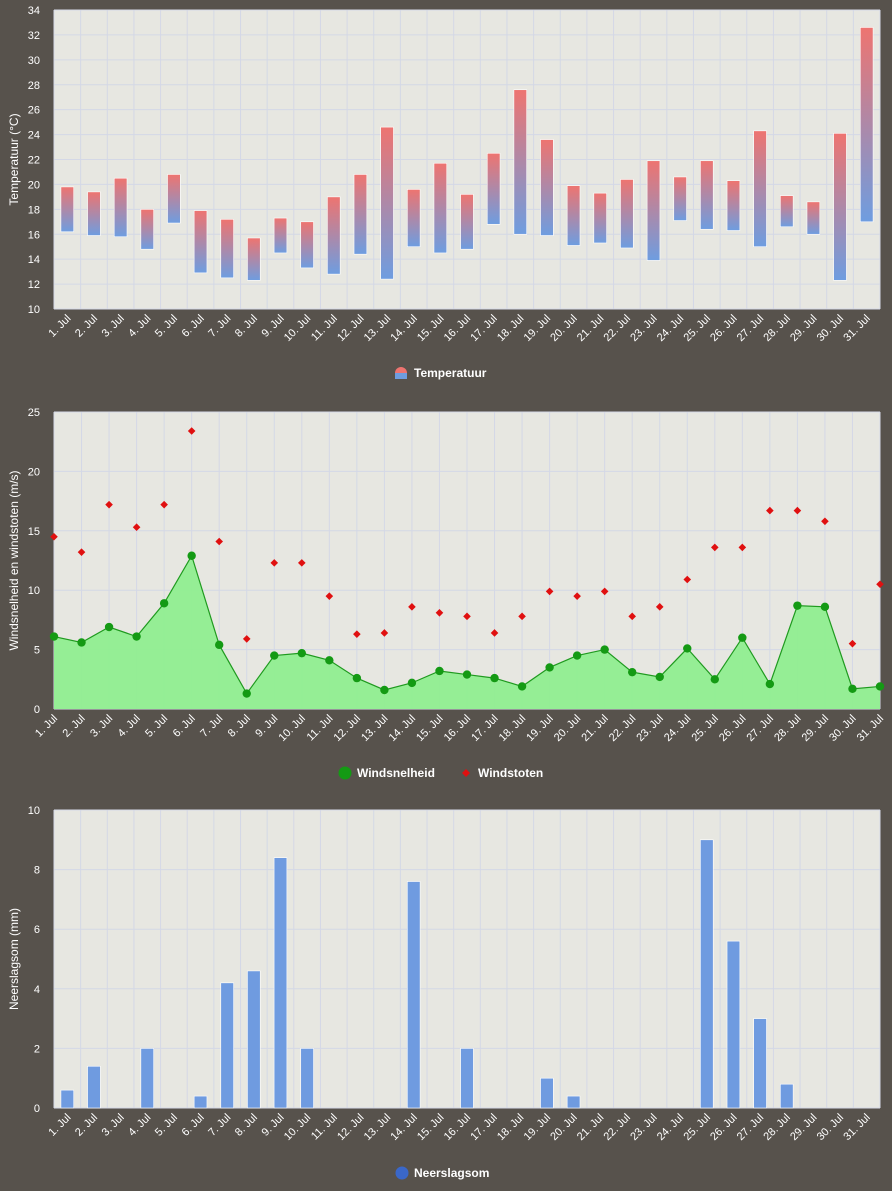  I want to click on wind-y-tick-label: 5, so click(37, 651).